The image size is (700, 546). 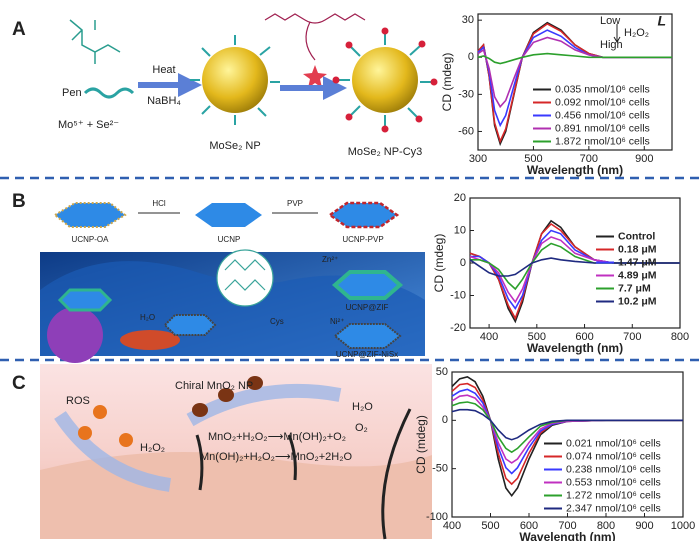 What do you see at coordinates (661, 21) in the screenshot?
I see `annotation: L` at bounding box center [661, 21].